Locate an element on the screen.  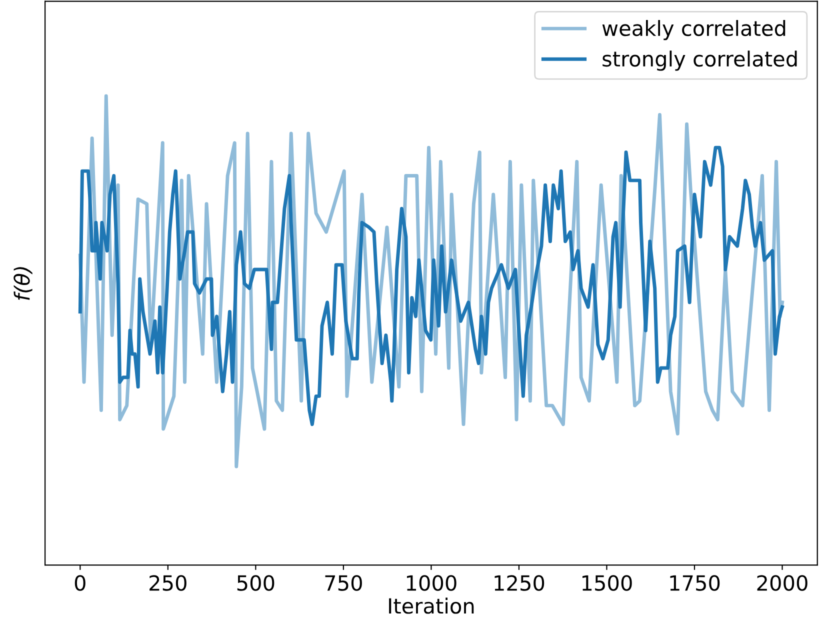
x-tick-label: 2000 is located at coordinates (782, 583).